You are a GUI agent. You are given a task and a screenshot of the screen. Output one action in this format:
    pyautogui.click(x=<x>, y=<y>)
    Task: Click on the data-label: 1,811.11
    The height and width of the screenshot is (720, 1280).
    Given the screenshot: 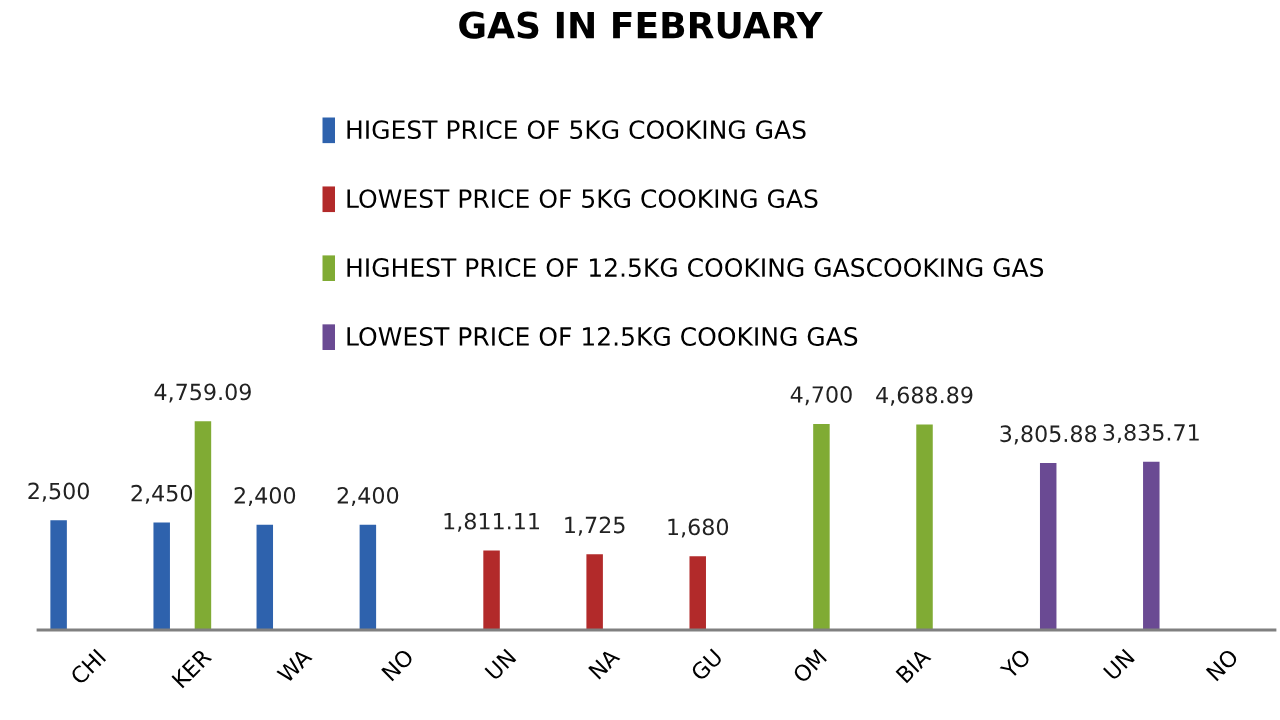 What is the action you would take?
    pyautogui.click(x=491, y=522)
    